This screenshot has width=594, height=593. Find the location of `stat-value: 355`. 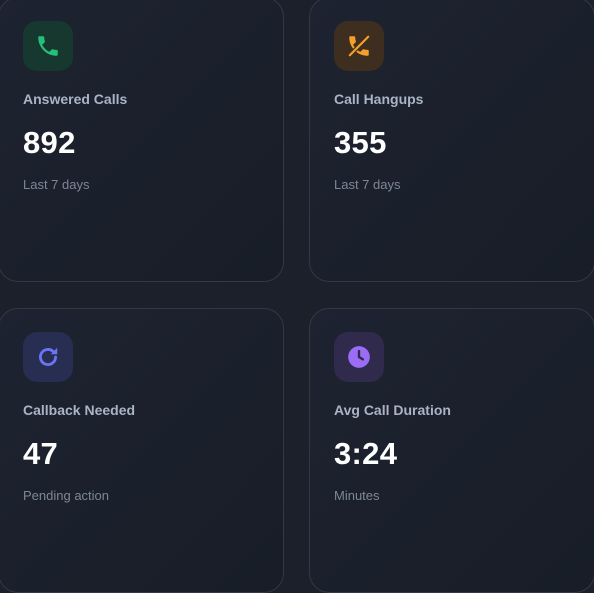

stat-value: 355 is located at coordinates (360, 142).